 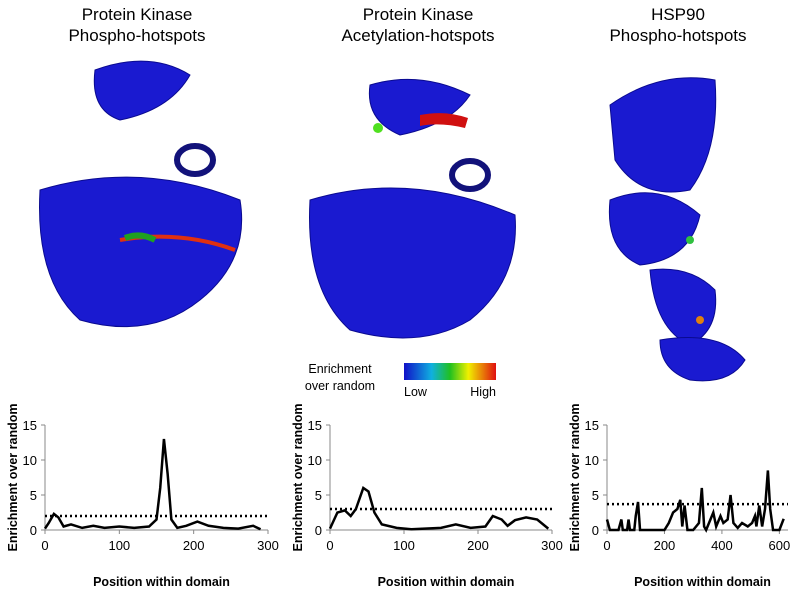 I want to click on panel-title: Acetylation-hotspots, so click(x=417, y=35).